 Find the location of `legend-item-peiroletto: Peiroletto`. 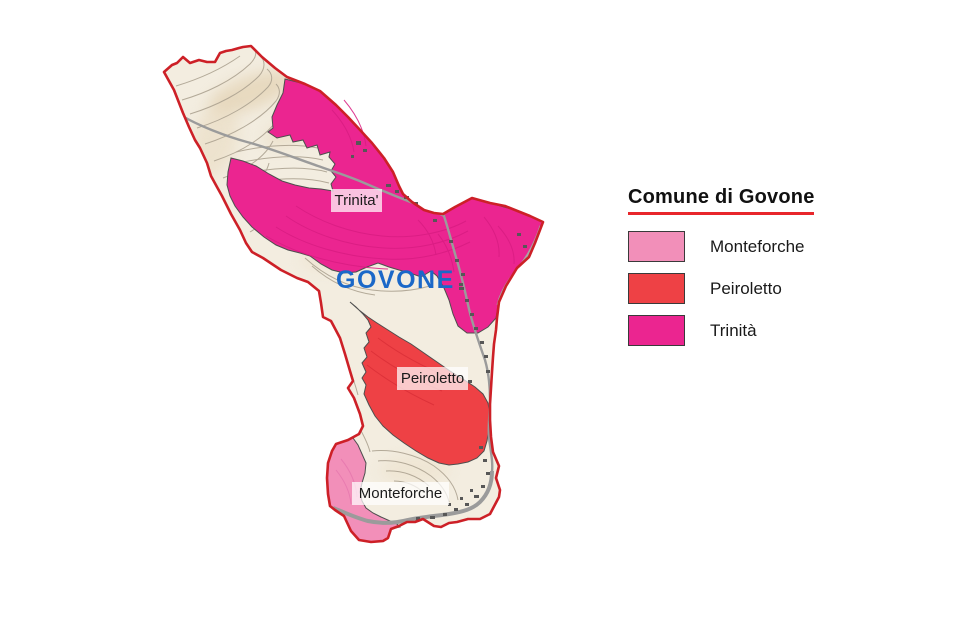

legend-item-peiroletto: Peiroletto is located at coordinates (748, 288).